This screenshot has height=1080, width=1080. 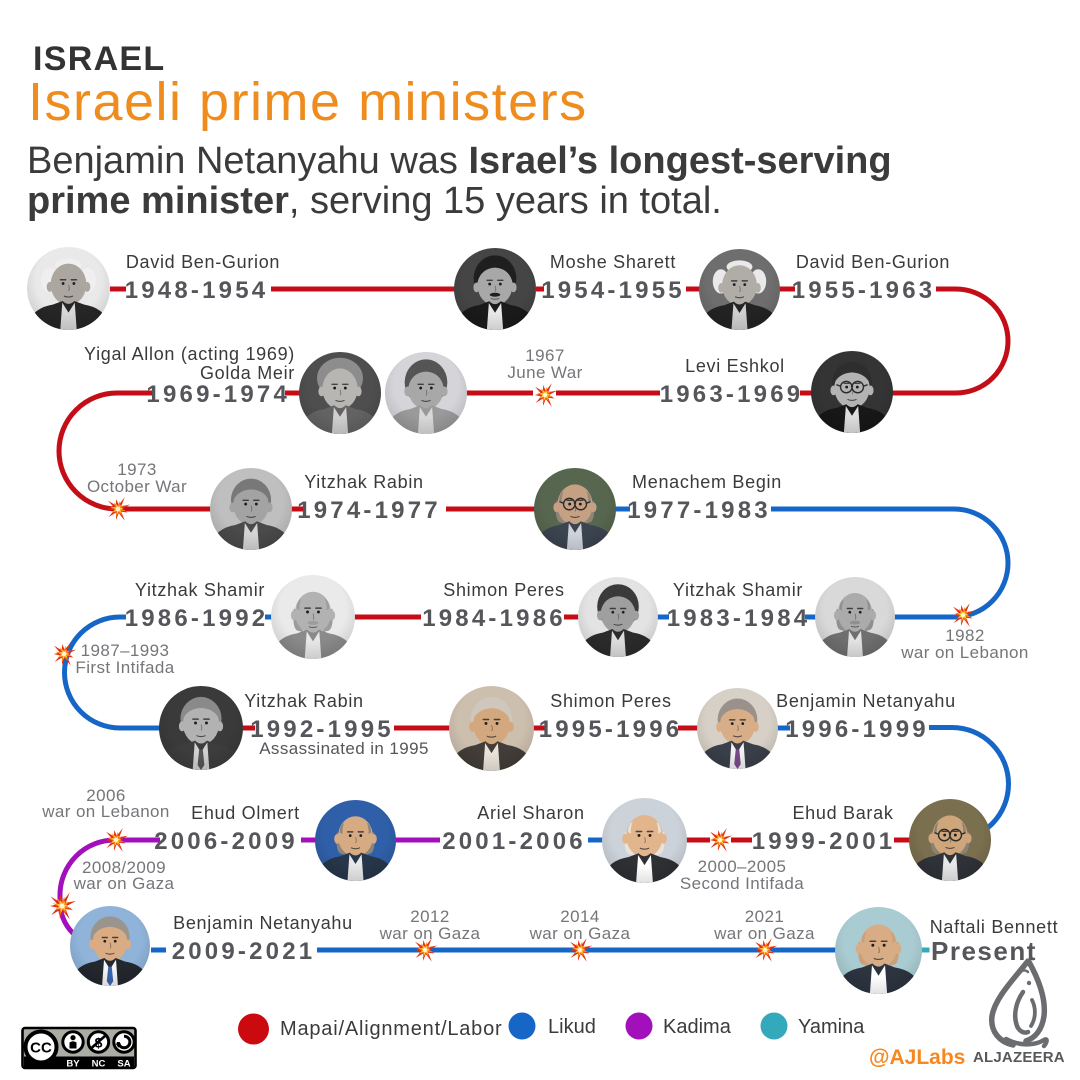 What do you see at coordinates (73, 1064) in the screenshot?
I see `svg-text: BY` at bounding box center [73, 1064].